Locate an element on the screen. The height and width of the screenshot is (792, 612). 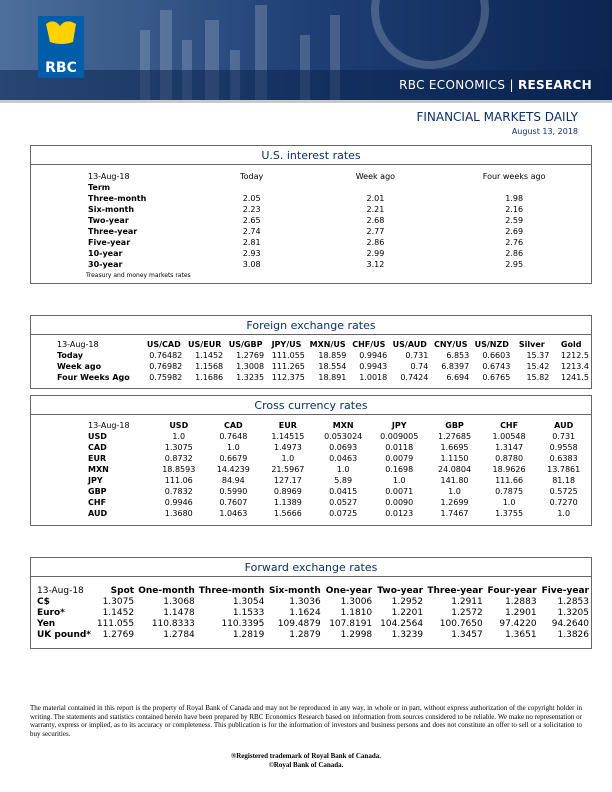
header-cell: Three-month is located at coordinates (231, 590).